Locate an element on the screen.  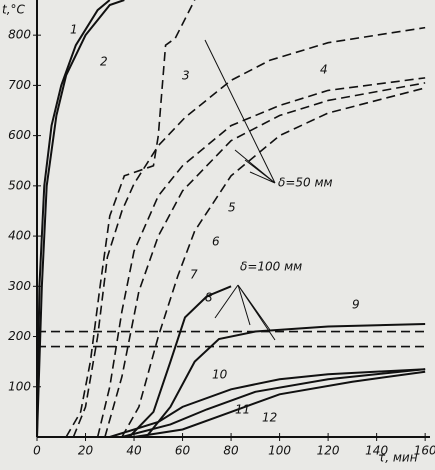
y-axis-label: t,°C is located at coordinates (14, 10).